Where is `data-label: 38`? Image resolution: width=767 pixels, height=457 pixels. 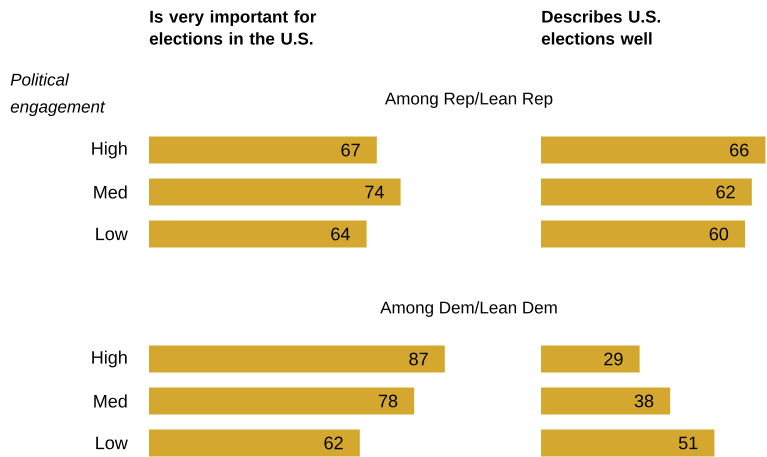 data-label: 38 is located at coordinates (644, 401).